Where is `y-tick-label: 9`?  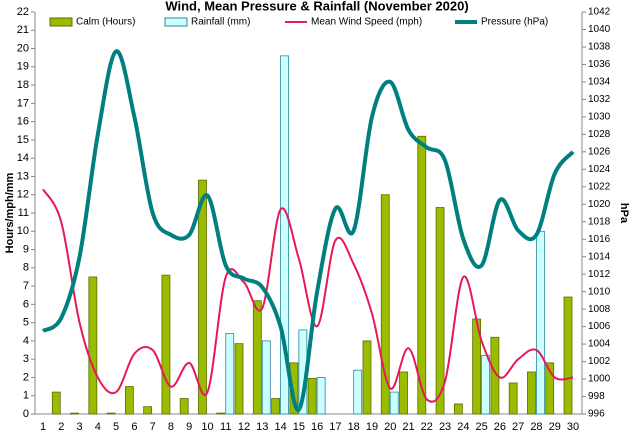
y-tick-label: 9 is located at coordinates (26, 249).